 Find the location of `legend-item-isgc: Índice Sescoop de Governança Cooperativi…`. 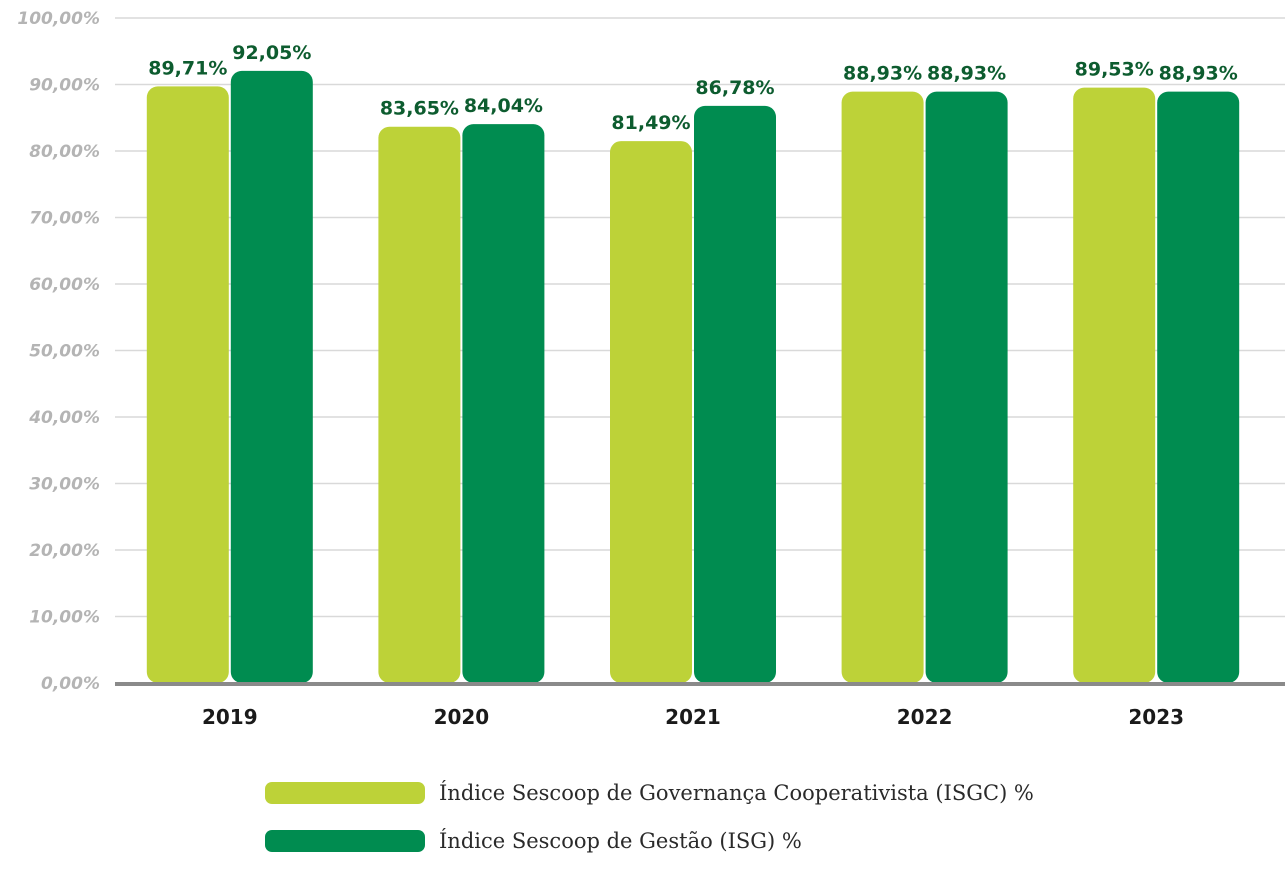

legend-item-isgc: Índice Sescoop de Governança Cooperativi… is located at coordinates (649, 793).